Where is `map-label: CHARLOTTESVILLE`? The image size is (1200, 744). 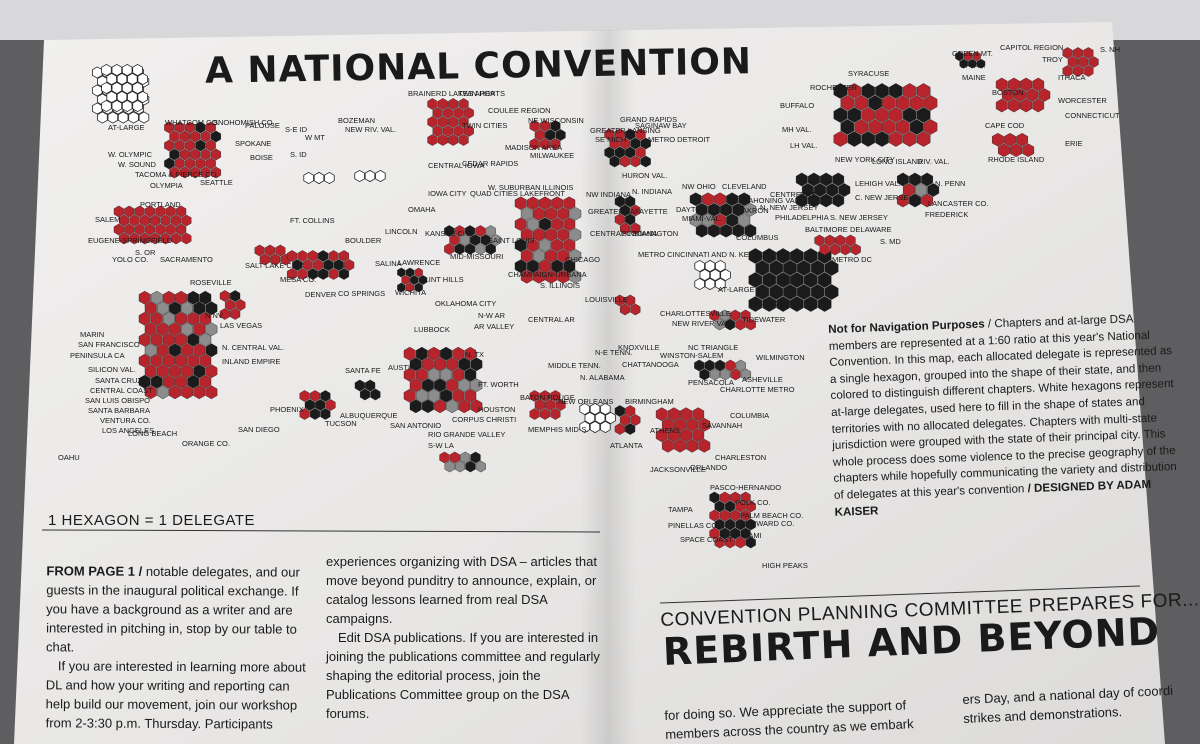 map-label: CHARLOTTESVILLE is located at coordinates (695, 313).